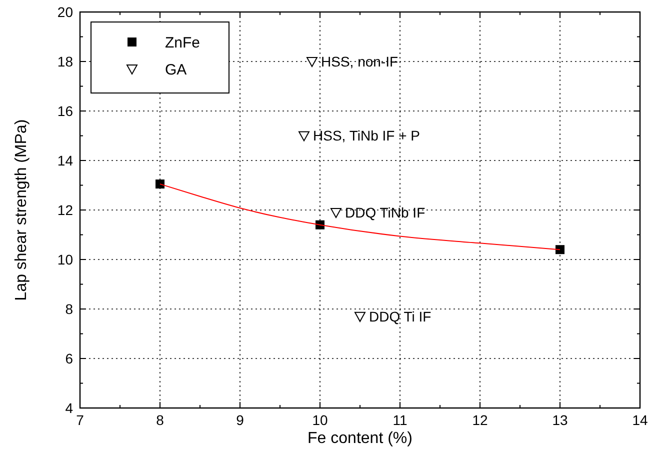 This screenshot has height=449, width=650. I want to click on x-axis-title: Fe content (%), so click(360, 438).